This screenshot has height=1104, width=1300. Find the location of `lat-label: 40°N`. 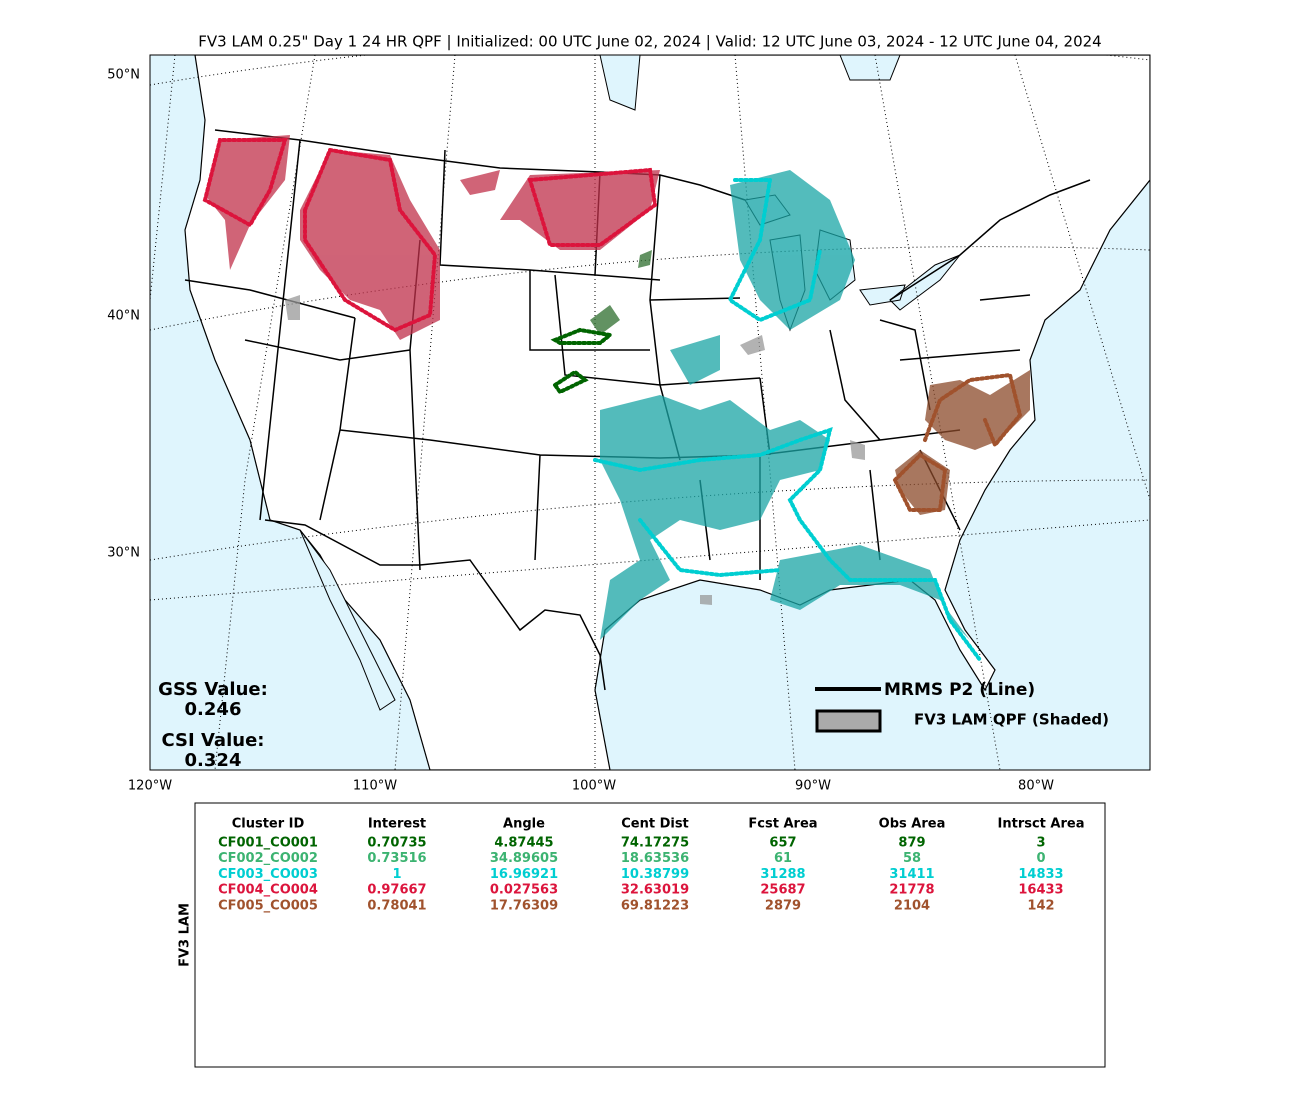

lat-label: 40°N is located at coordinates (123, 316).